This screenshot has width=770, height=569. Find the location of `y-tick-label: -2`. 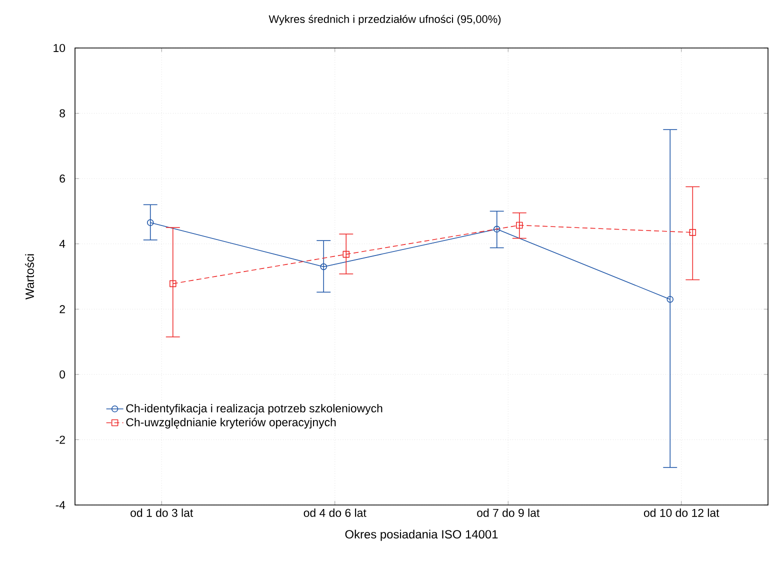

y-tick-label: -2 is located at coordinates (60, 440).